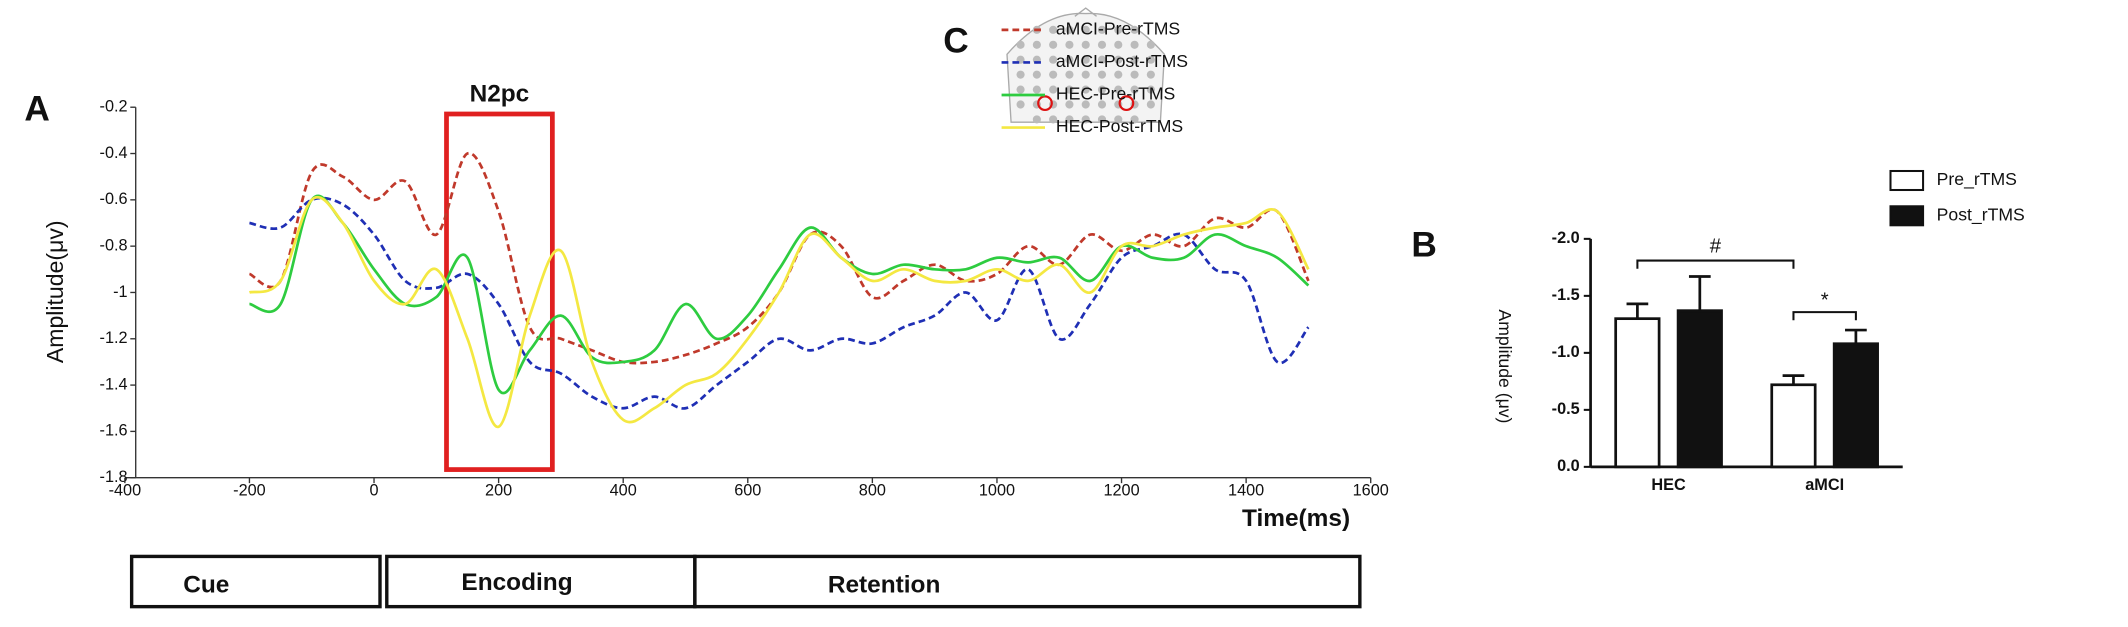 The height and width of the screenshot is (627, 2128). I want to click on legend-label: HEC-Pre-rTMS, so click(1115, 94).